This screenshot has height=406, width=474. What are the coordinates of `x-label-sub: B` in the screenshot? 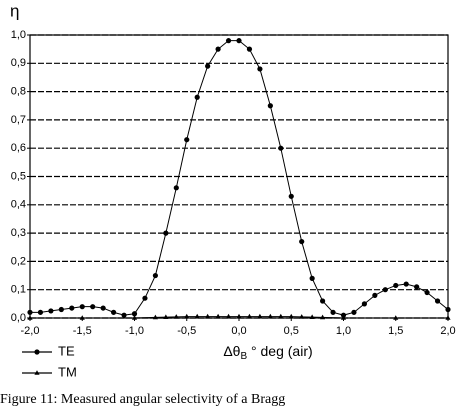 It's located at (243, 356).